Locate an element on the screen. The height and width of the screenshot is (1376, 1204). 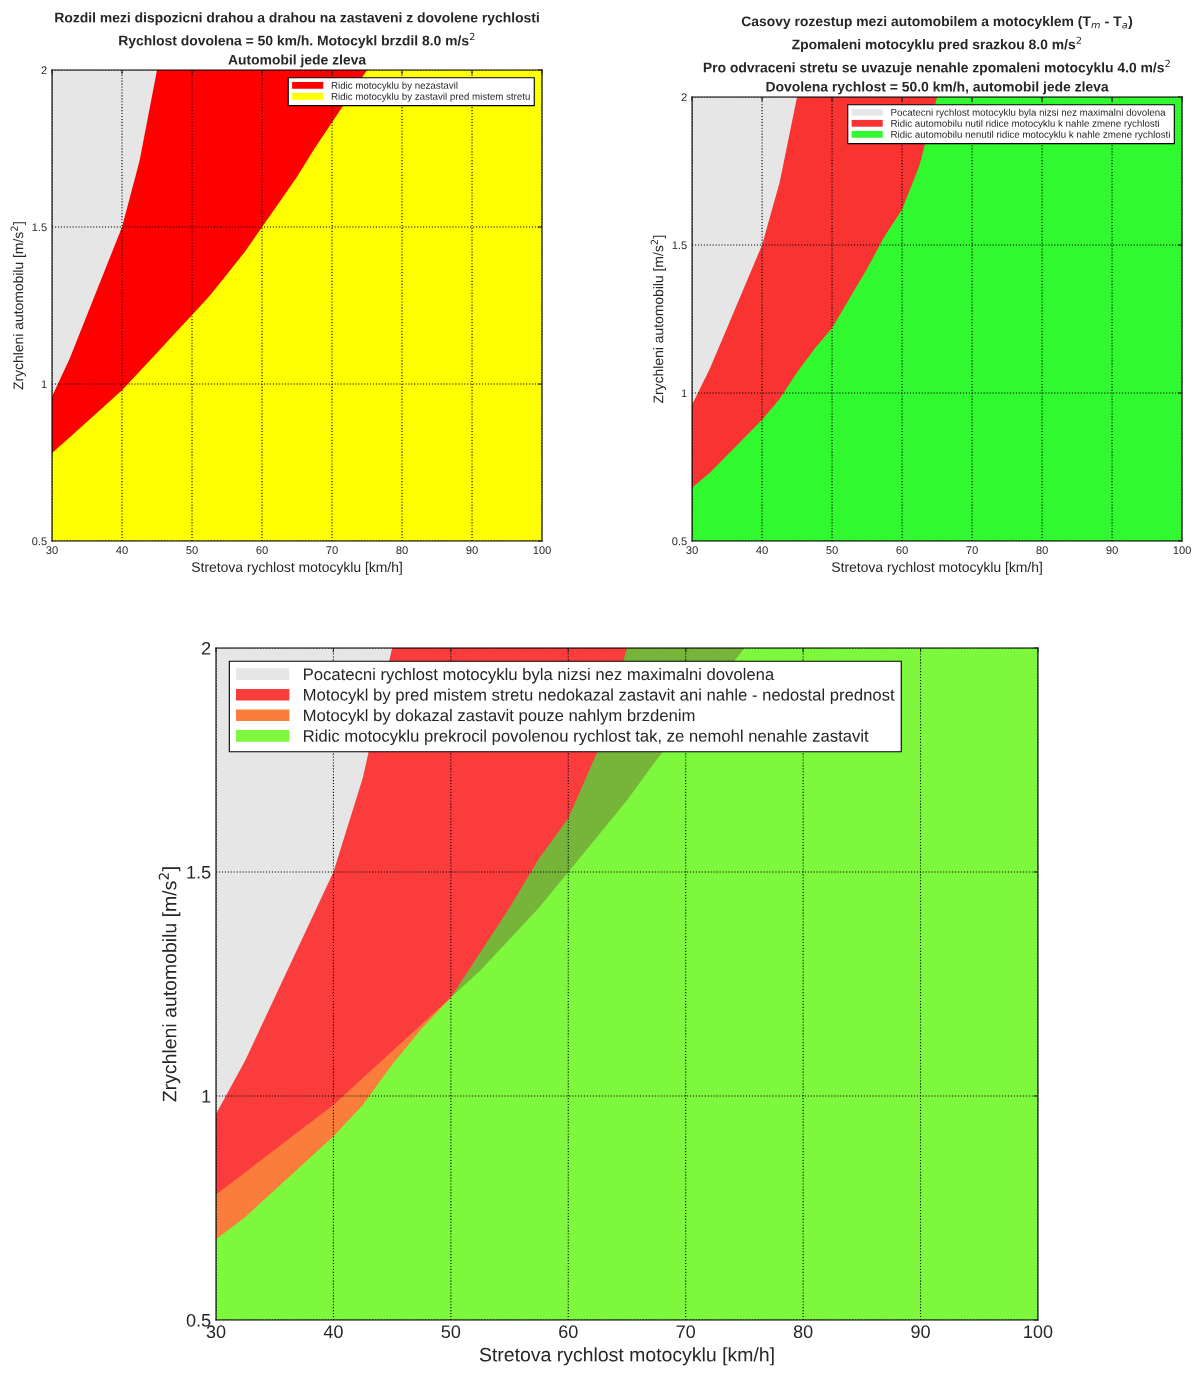
legend-label: Motocykl by dokazal zastavit pouze nahlym brzdenim is located at coordinates (499, 717).